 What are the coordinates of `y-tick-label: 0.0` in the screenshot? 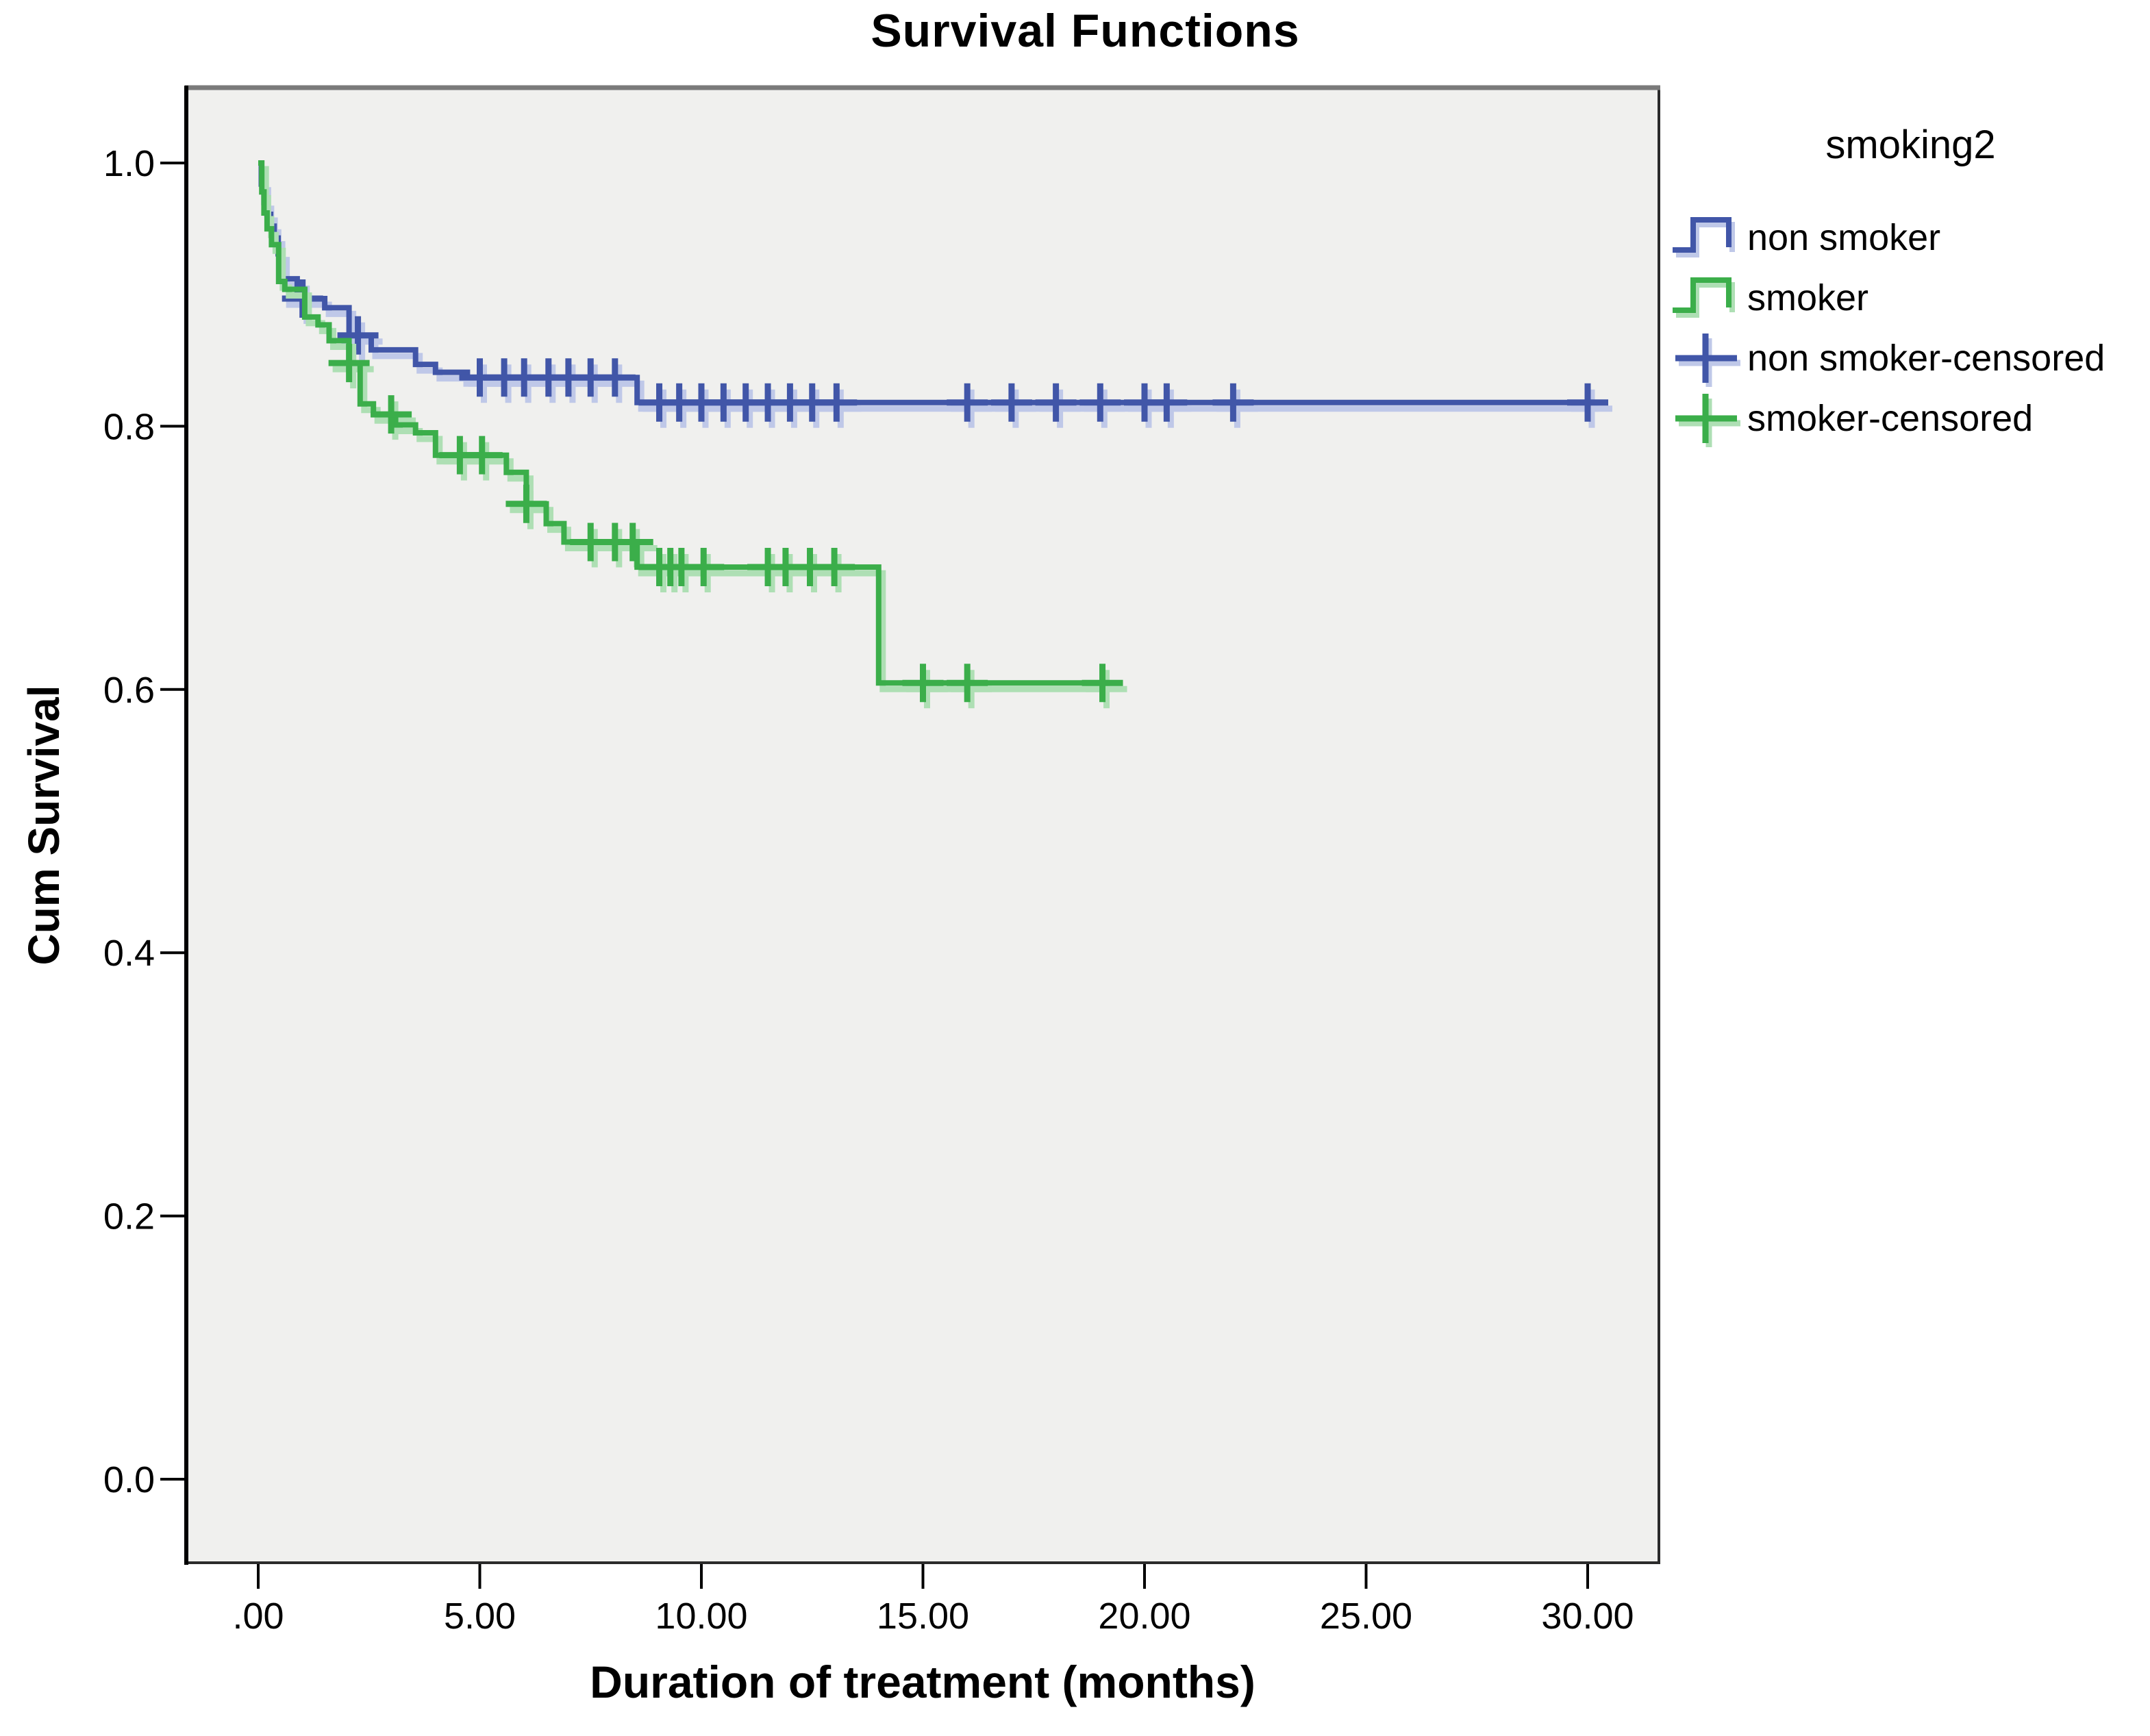 It's located at (129, 1479).